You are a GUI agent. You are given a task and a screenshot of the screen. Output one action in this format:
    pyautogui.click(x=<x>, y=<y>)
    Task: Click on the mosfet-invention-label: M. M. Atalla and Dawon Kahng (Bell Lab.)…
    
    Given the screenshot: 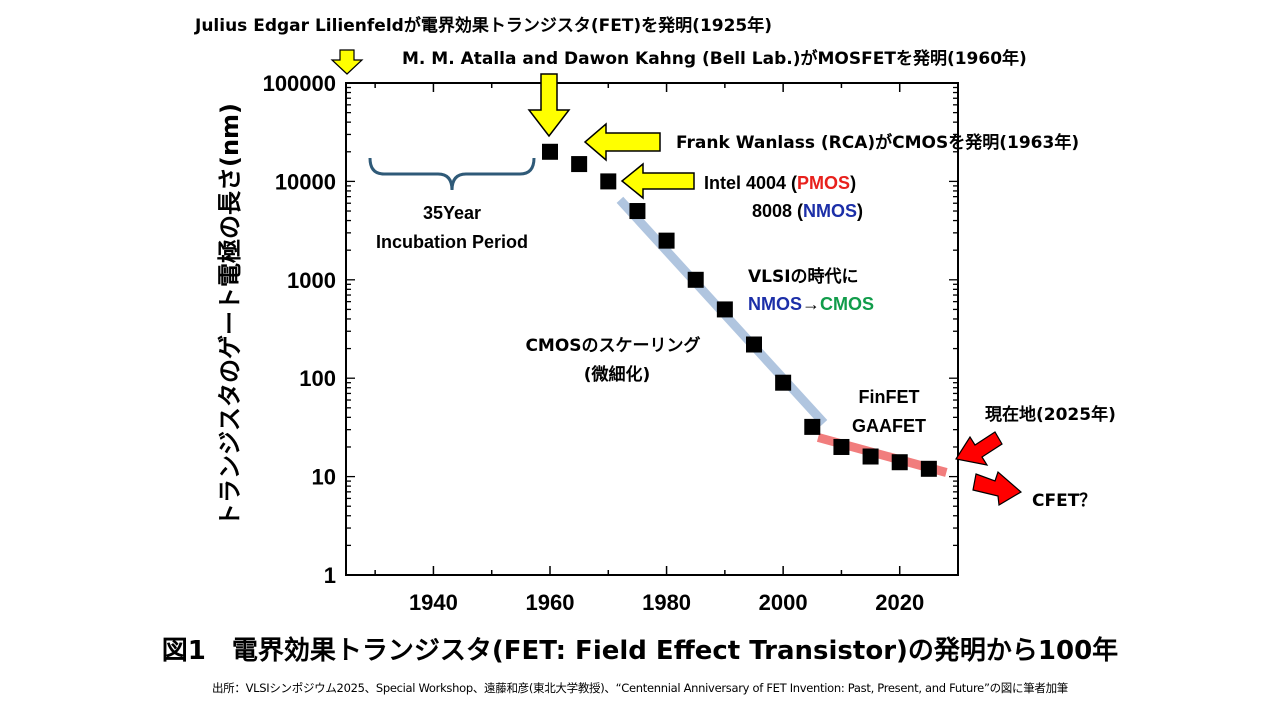 What is the action you would take?
    pyautogui.click(x=714, y=58)
    